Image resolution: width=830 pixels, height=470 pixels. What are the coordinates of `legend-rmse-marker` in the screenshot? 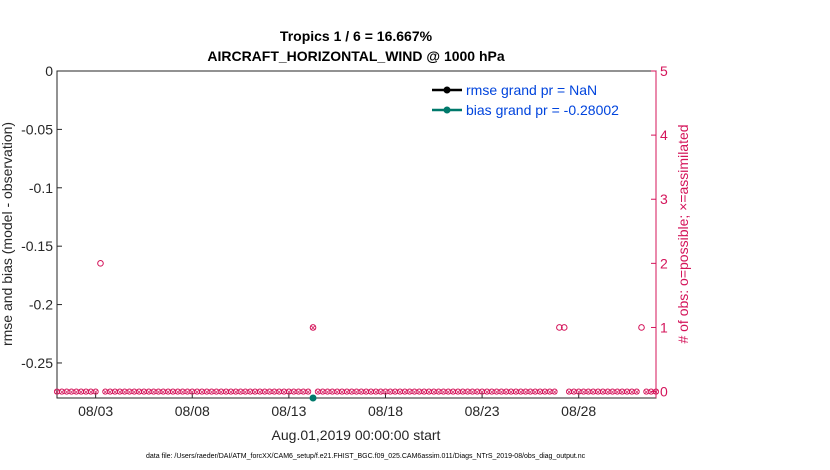 It's located at (447, 90).